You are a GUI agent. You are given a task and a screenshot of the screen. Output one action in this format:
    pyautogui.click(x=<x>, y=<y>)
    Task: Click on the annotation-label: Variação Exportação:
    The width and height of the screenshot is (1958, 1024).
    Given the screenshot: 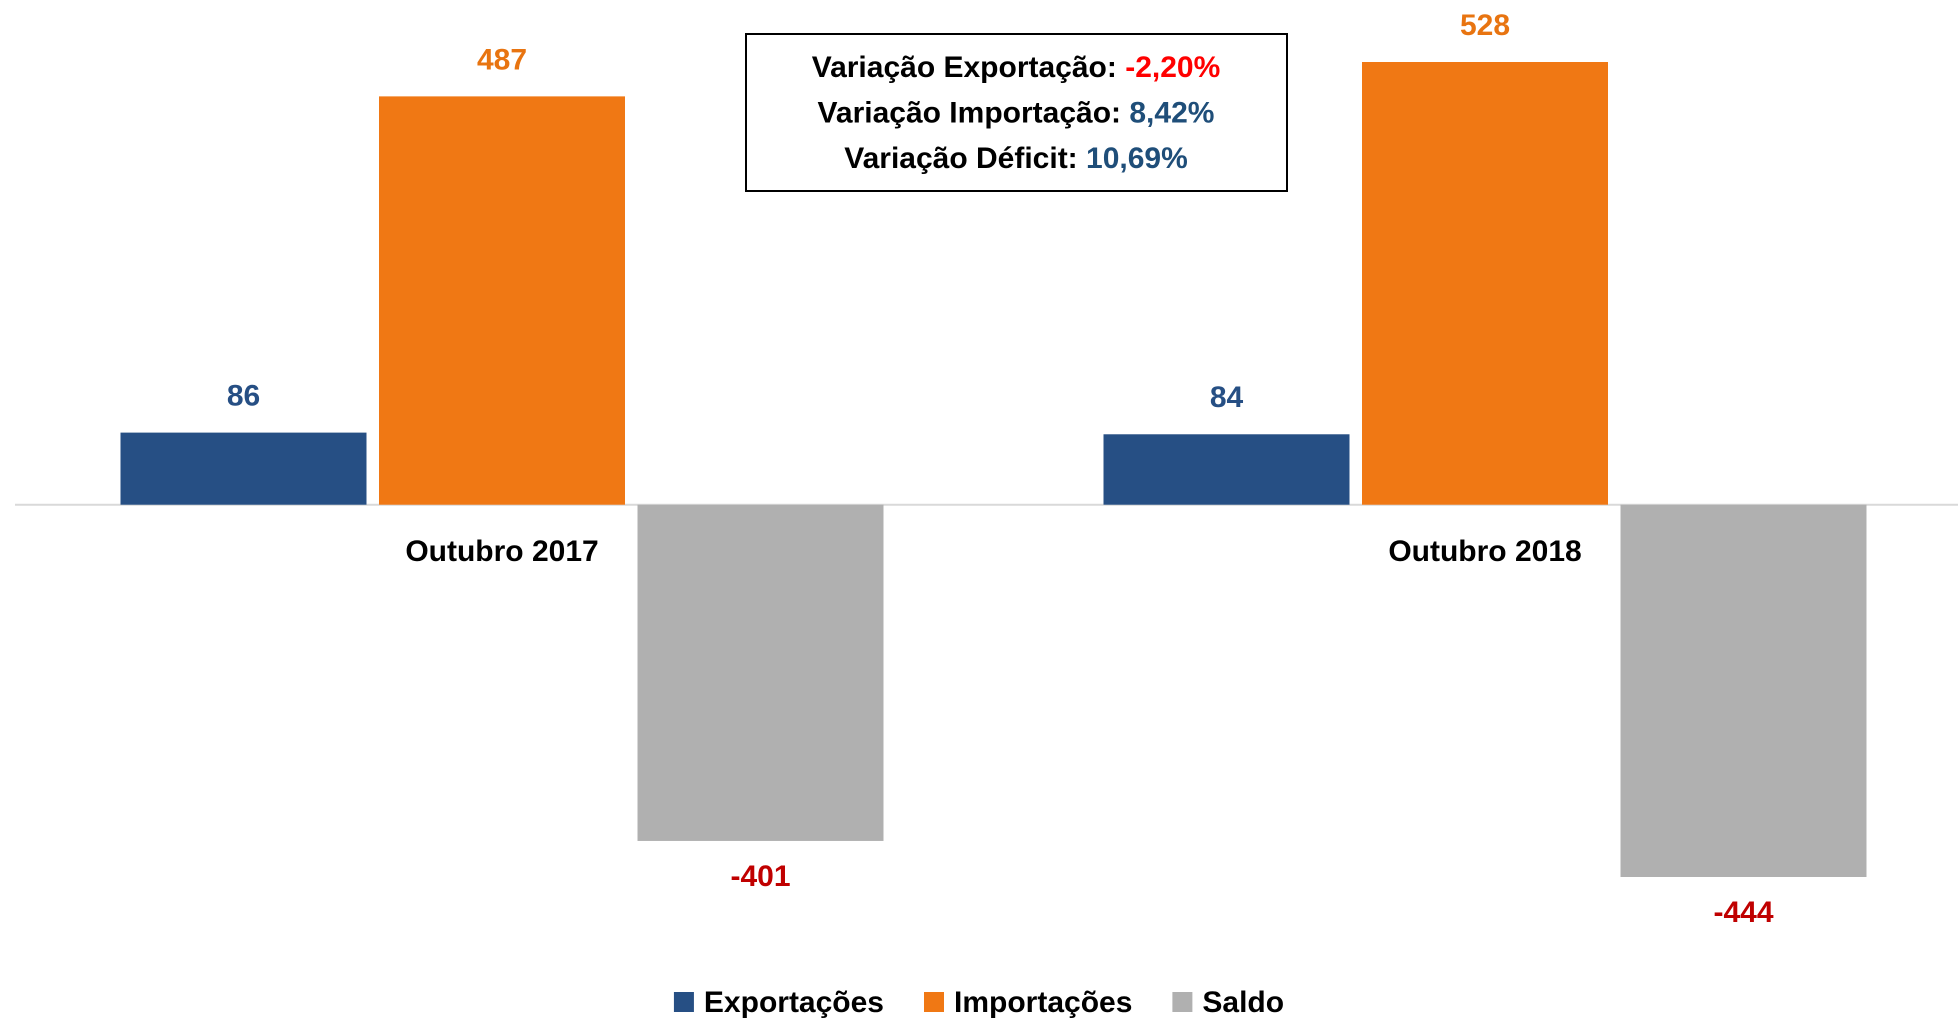 What is the action you would take?
    pyautogui.click(x=964, y=67)
    